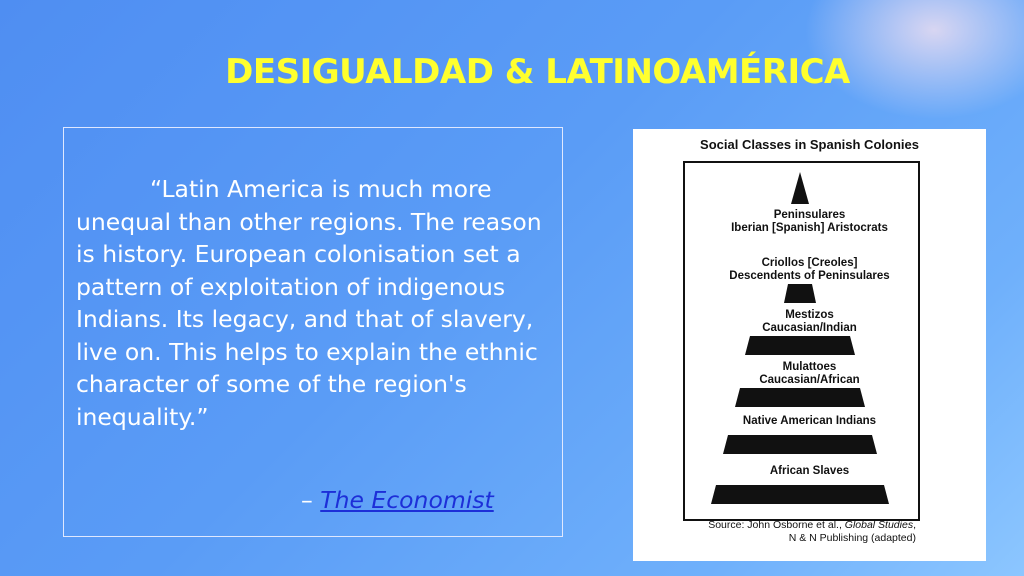 The height and width of the screenshot is (576, 1024). What do you see at coordinates (809, 421) in the screenshot?
I see `level-native-american-indians: Native American Indians` at bounding box center [809, 421].